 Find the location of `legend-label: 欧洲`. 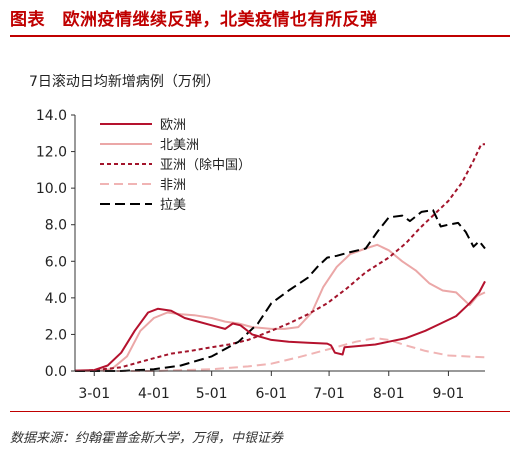

legend-label: 欧洲 is located at coordinates (173, 125).